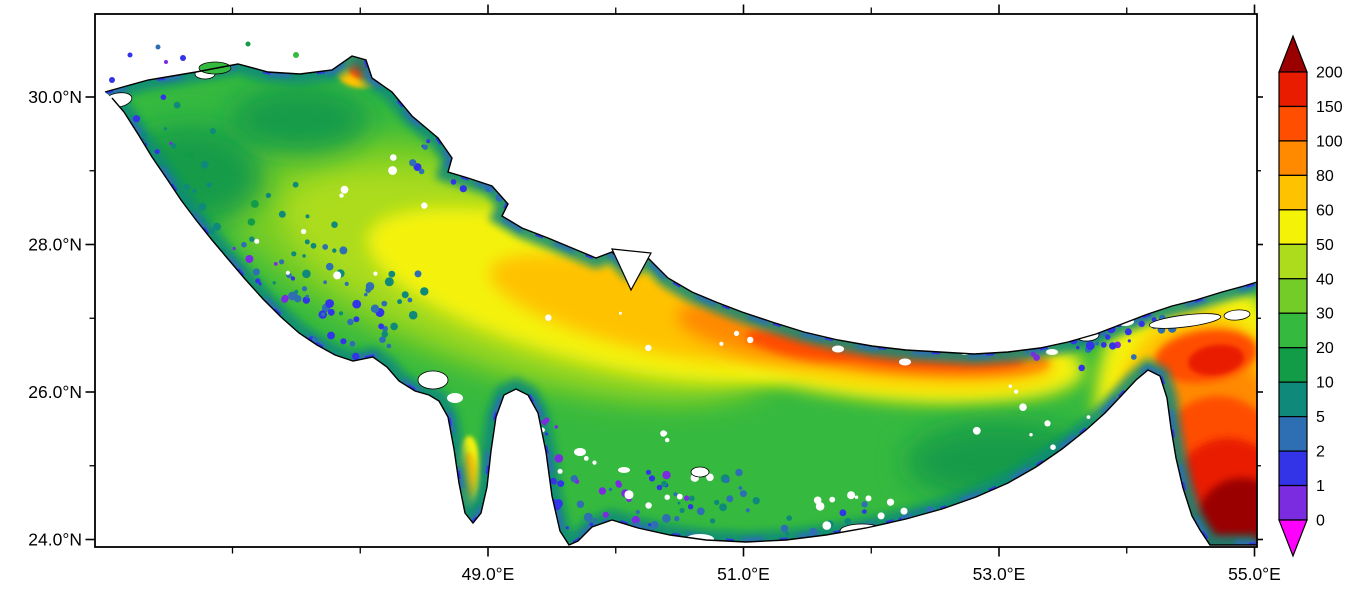 The height and width of the screenshot is (606, 1370). What do you see at coordinates (1325, 210) in the screenshot?
I see `colorbar-tick-label: 60` at bounding box center [1325, 210].